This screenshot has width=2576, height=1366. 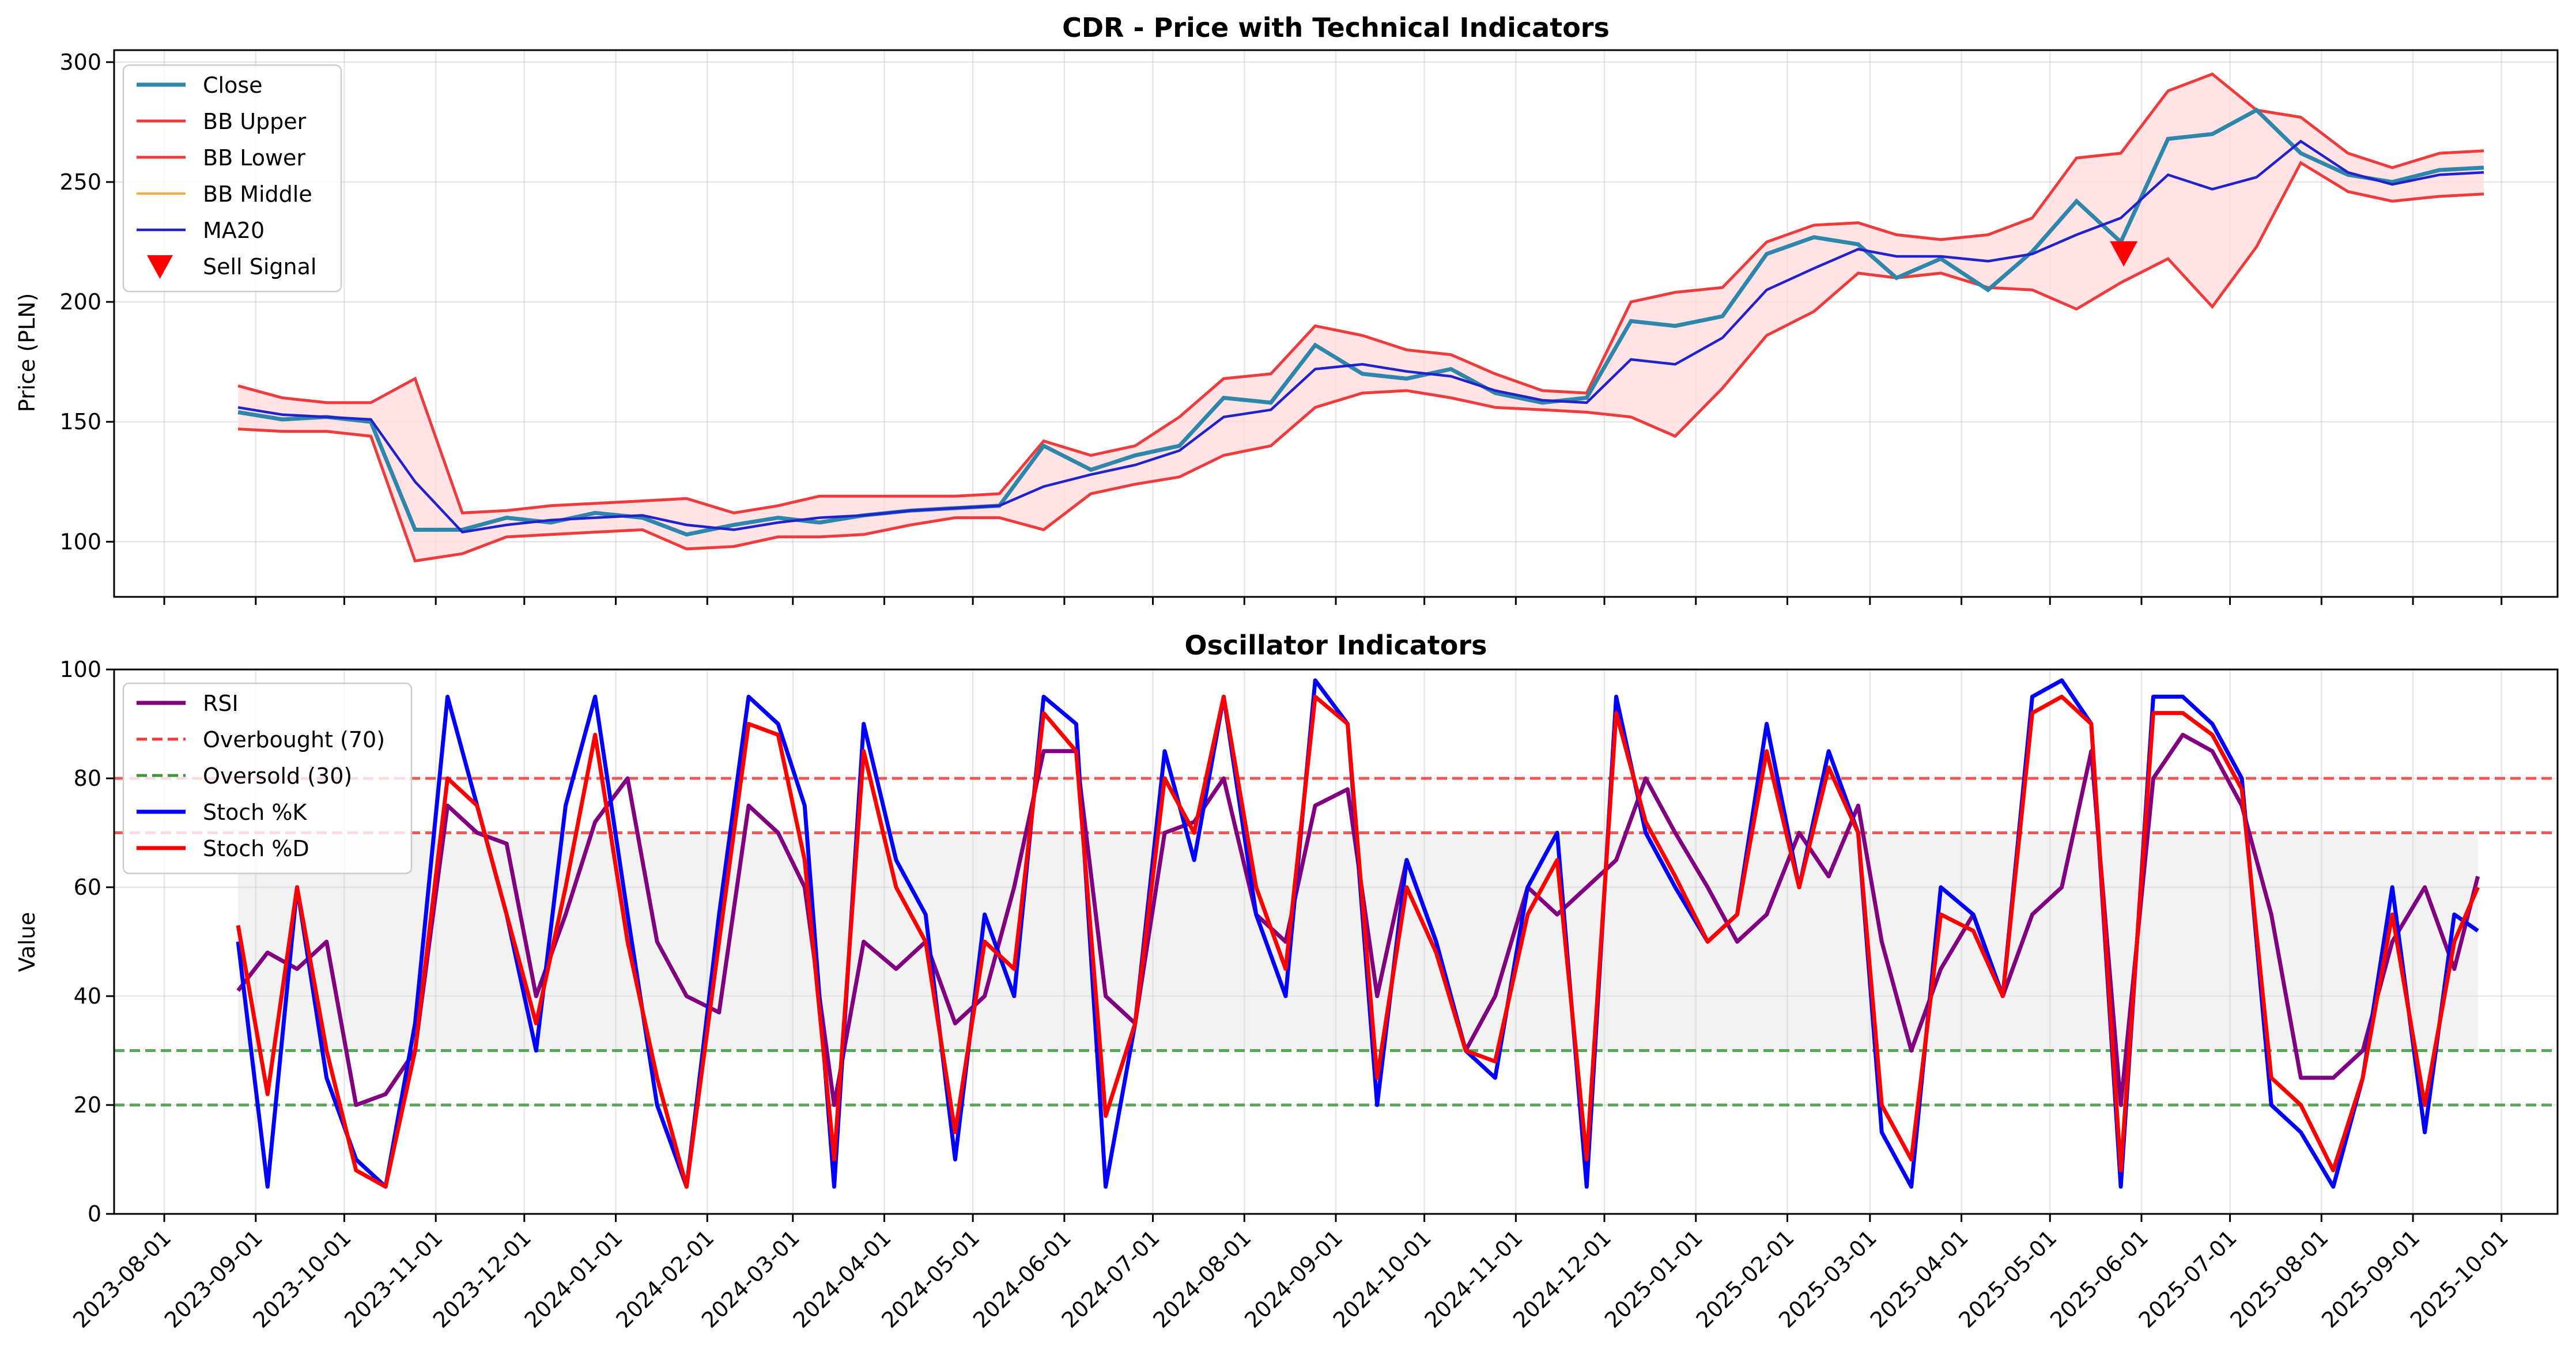 I want to click on legend-label-close: Close, so click(x=233, y=85).